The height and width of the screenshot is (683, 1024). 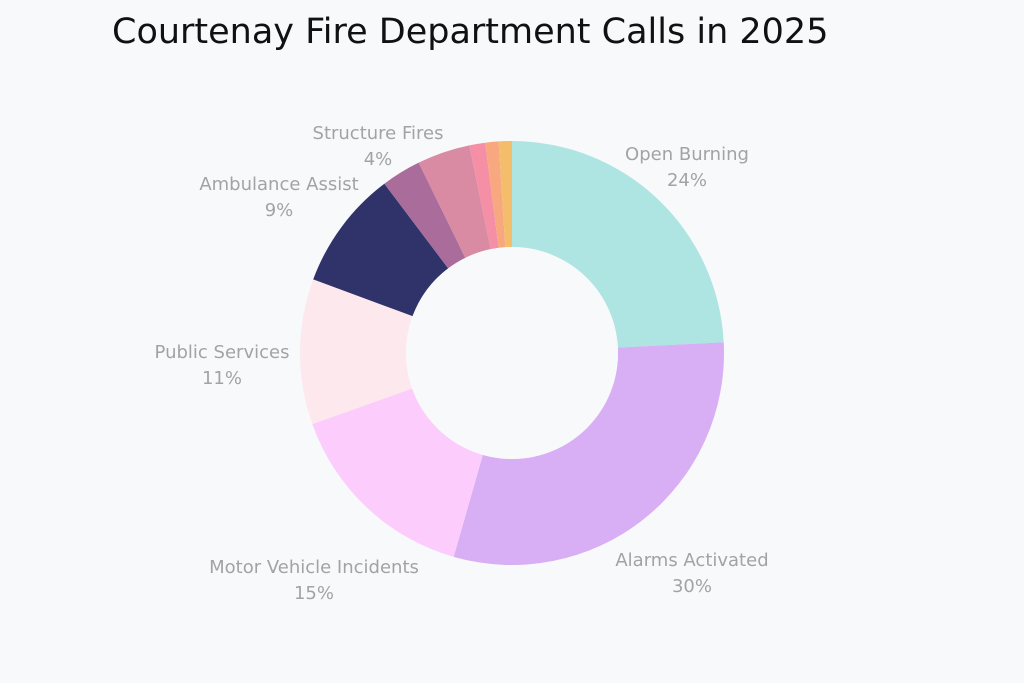 What do you see at coordinates (618, 244) in the screenshot?
I see `donut-slice-open-burning` at bounding box center [618, 244].